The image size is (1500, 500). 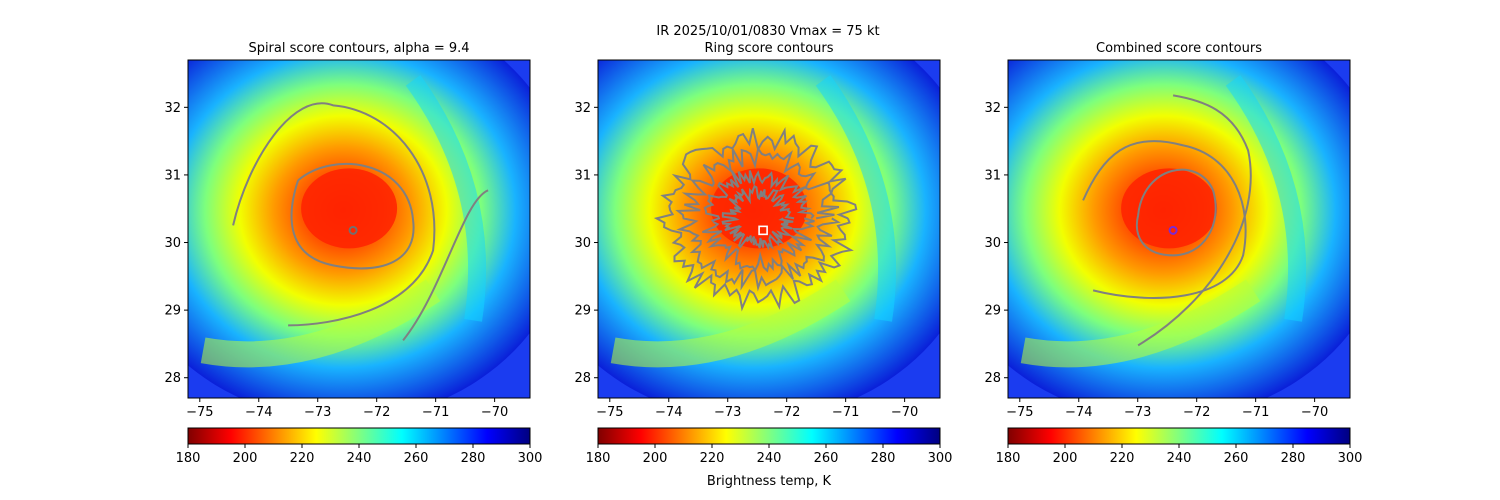 What do you see at coordinates (358, 48) in the screenshot?
I see `panel-title: Spiral score contours, alpha = 9.4` at bounding box center [358, 48].